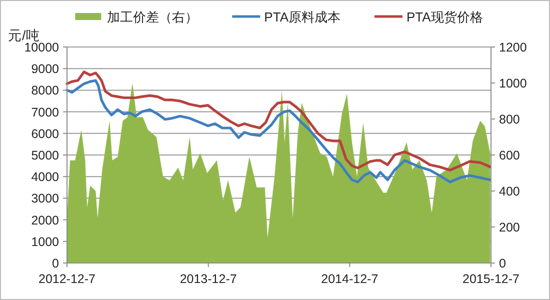 The height and width of the screenshot is (300, 550). What do you see at coordinates (444, 17) in the screenshot?
I see `legend-label: PTA现货价格` at bounding box center [444, 17].